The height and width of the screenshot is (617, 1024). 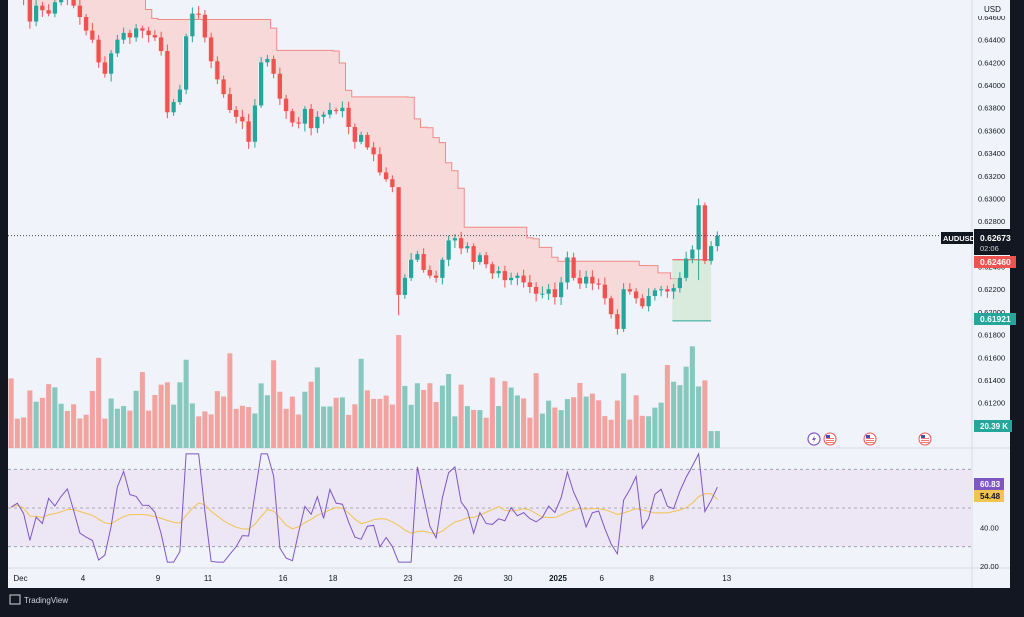 What do you see at coordinates (814, 439) in the screenshot?
I see `lightning-icon` at bounding box center [814, 439].